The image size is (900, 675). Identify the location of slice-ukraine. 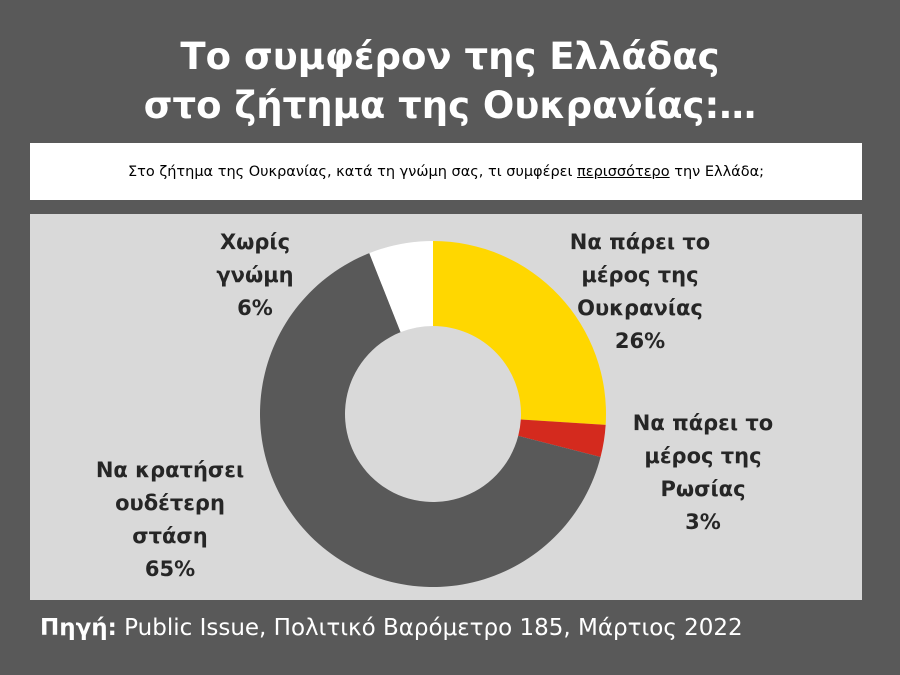
(519, 333).